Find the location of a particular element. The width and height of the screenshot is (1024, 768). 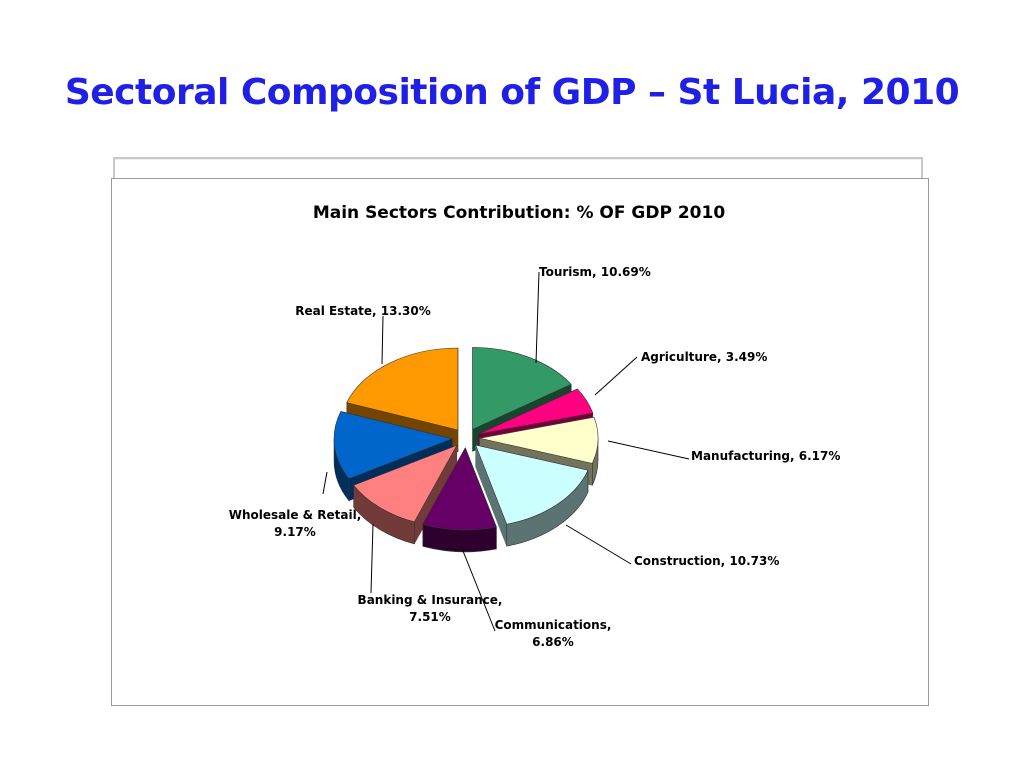

slice-top-manufacturing is located at coordinates (539, 440).